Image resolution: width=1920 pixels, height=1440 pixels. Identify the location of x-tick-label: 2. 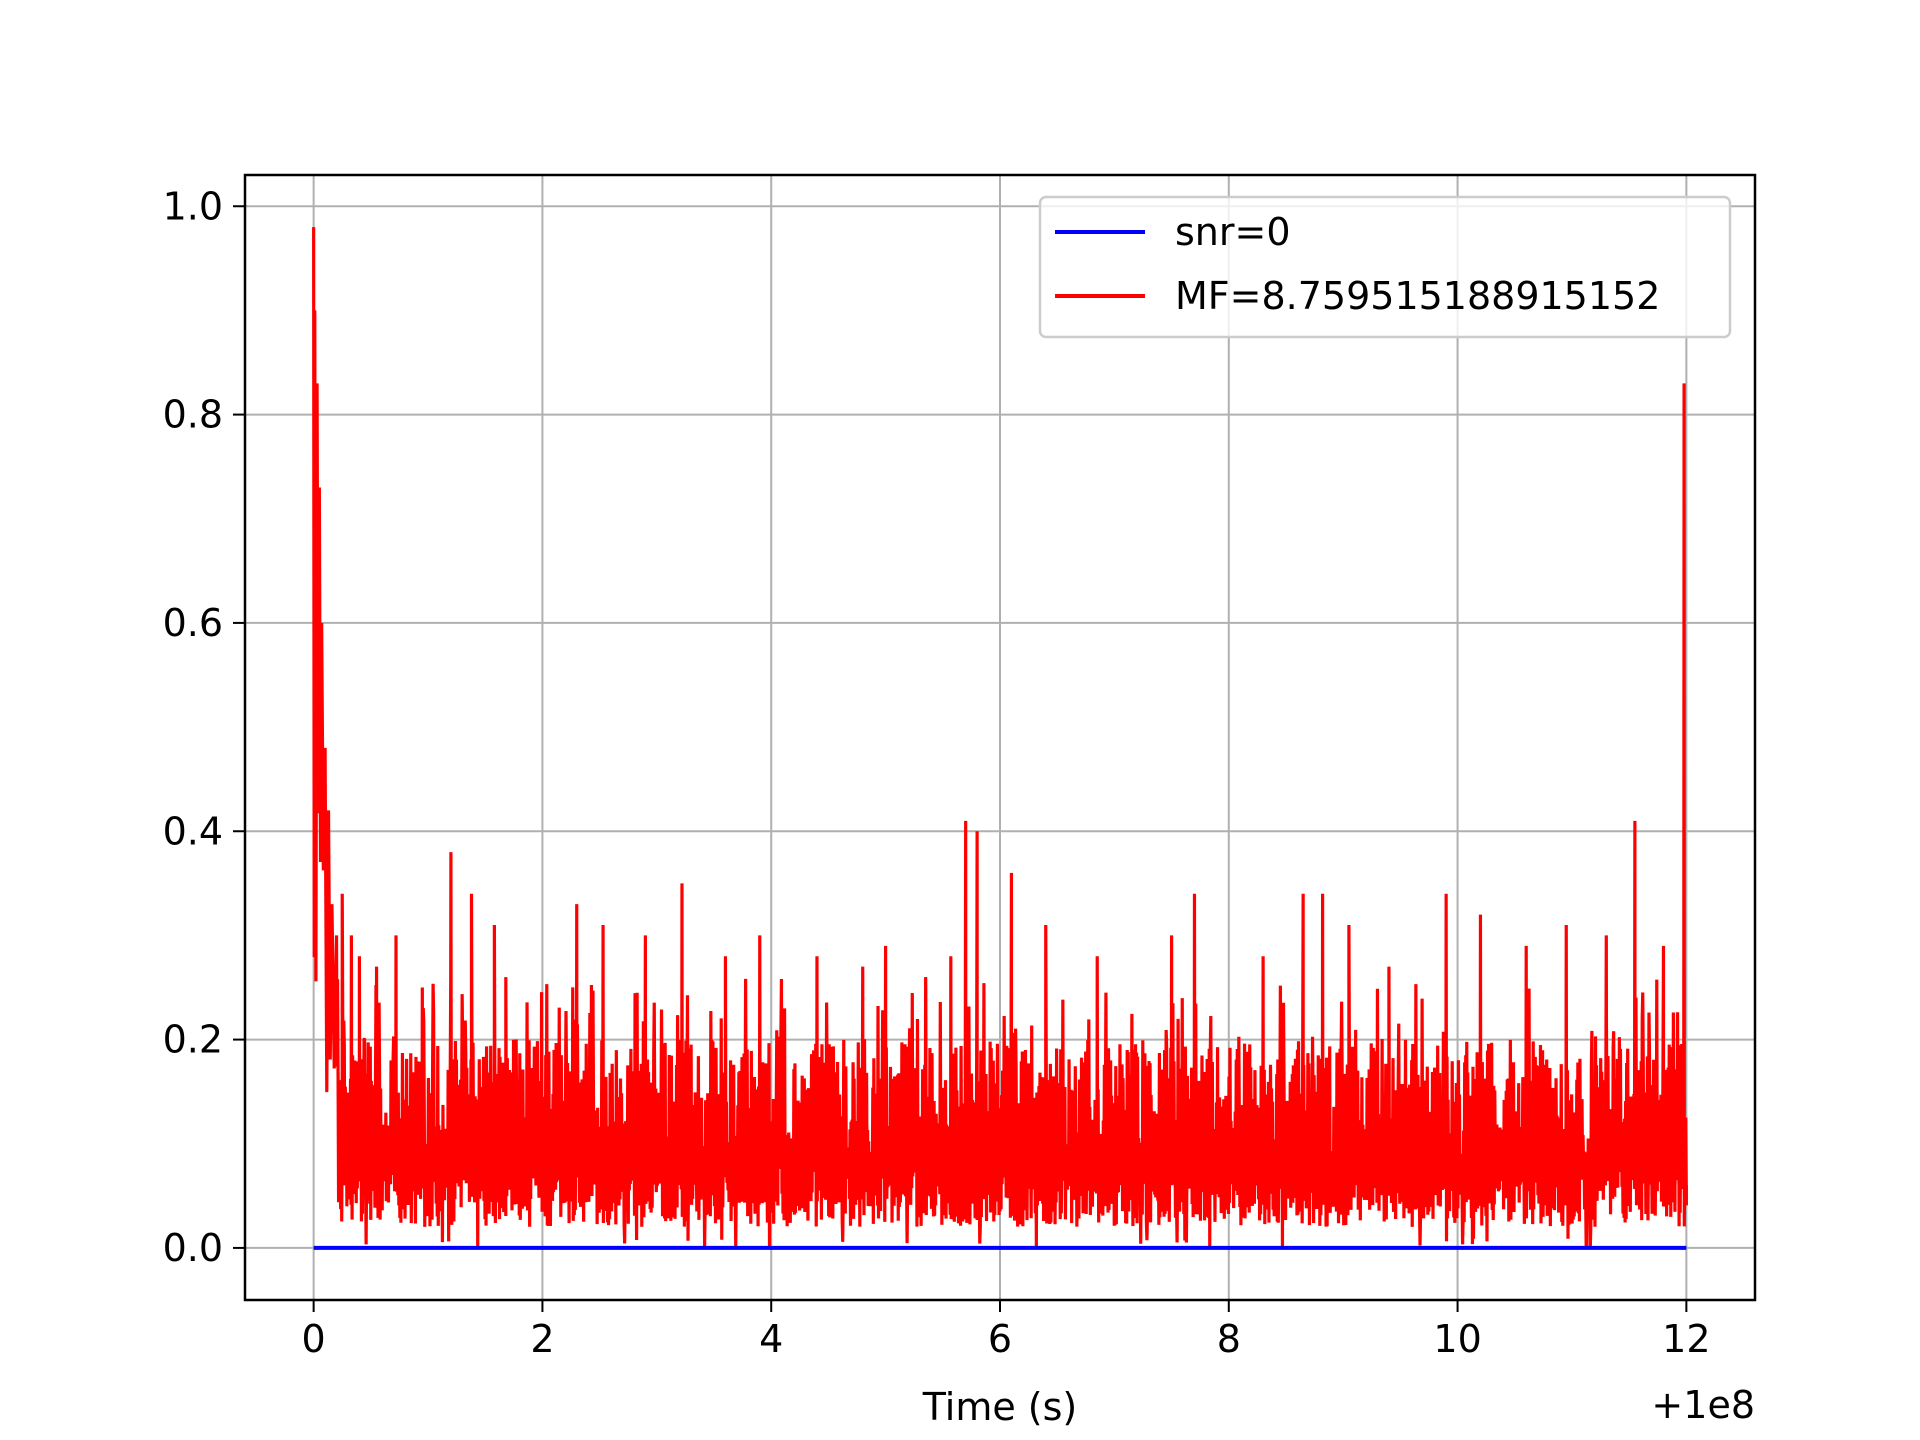
(542, 1339).